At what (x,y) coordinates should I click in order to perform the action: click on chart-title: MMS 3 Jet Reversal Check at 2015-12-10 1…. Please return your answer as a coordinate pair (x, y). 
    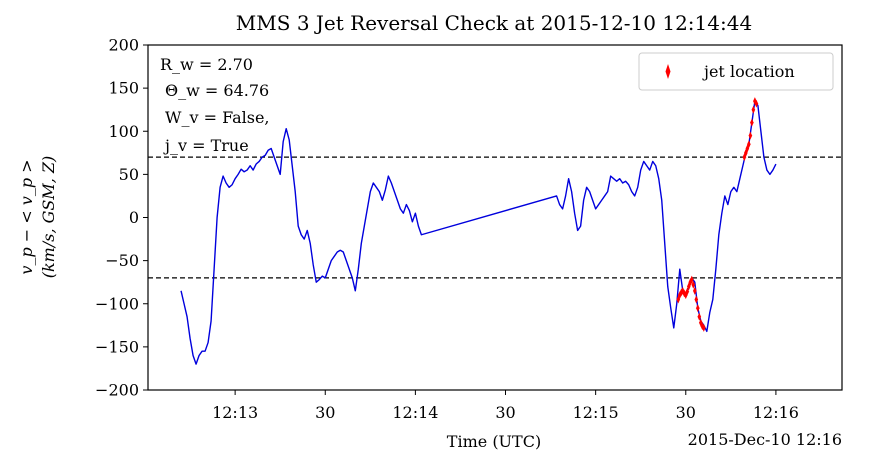
    Looking at the image, I should click on (494, 23).